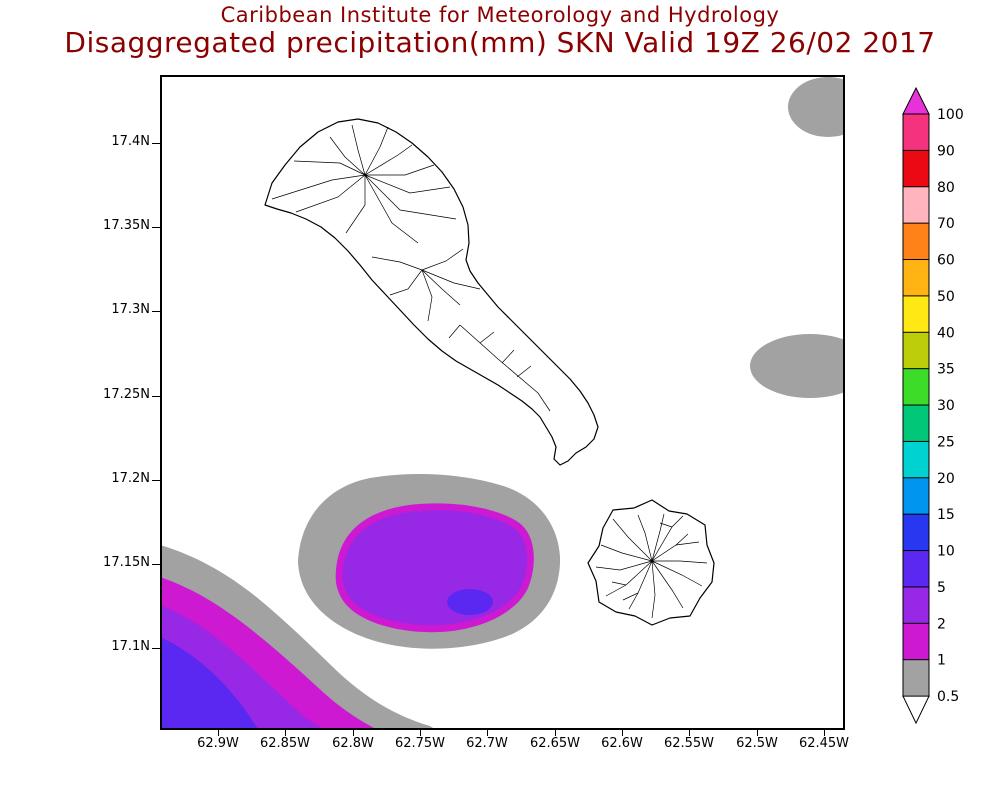 This screenshot has width=1000, height=800. I want to click on colorbar-arrow-bottom, so click(916, 710).